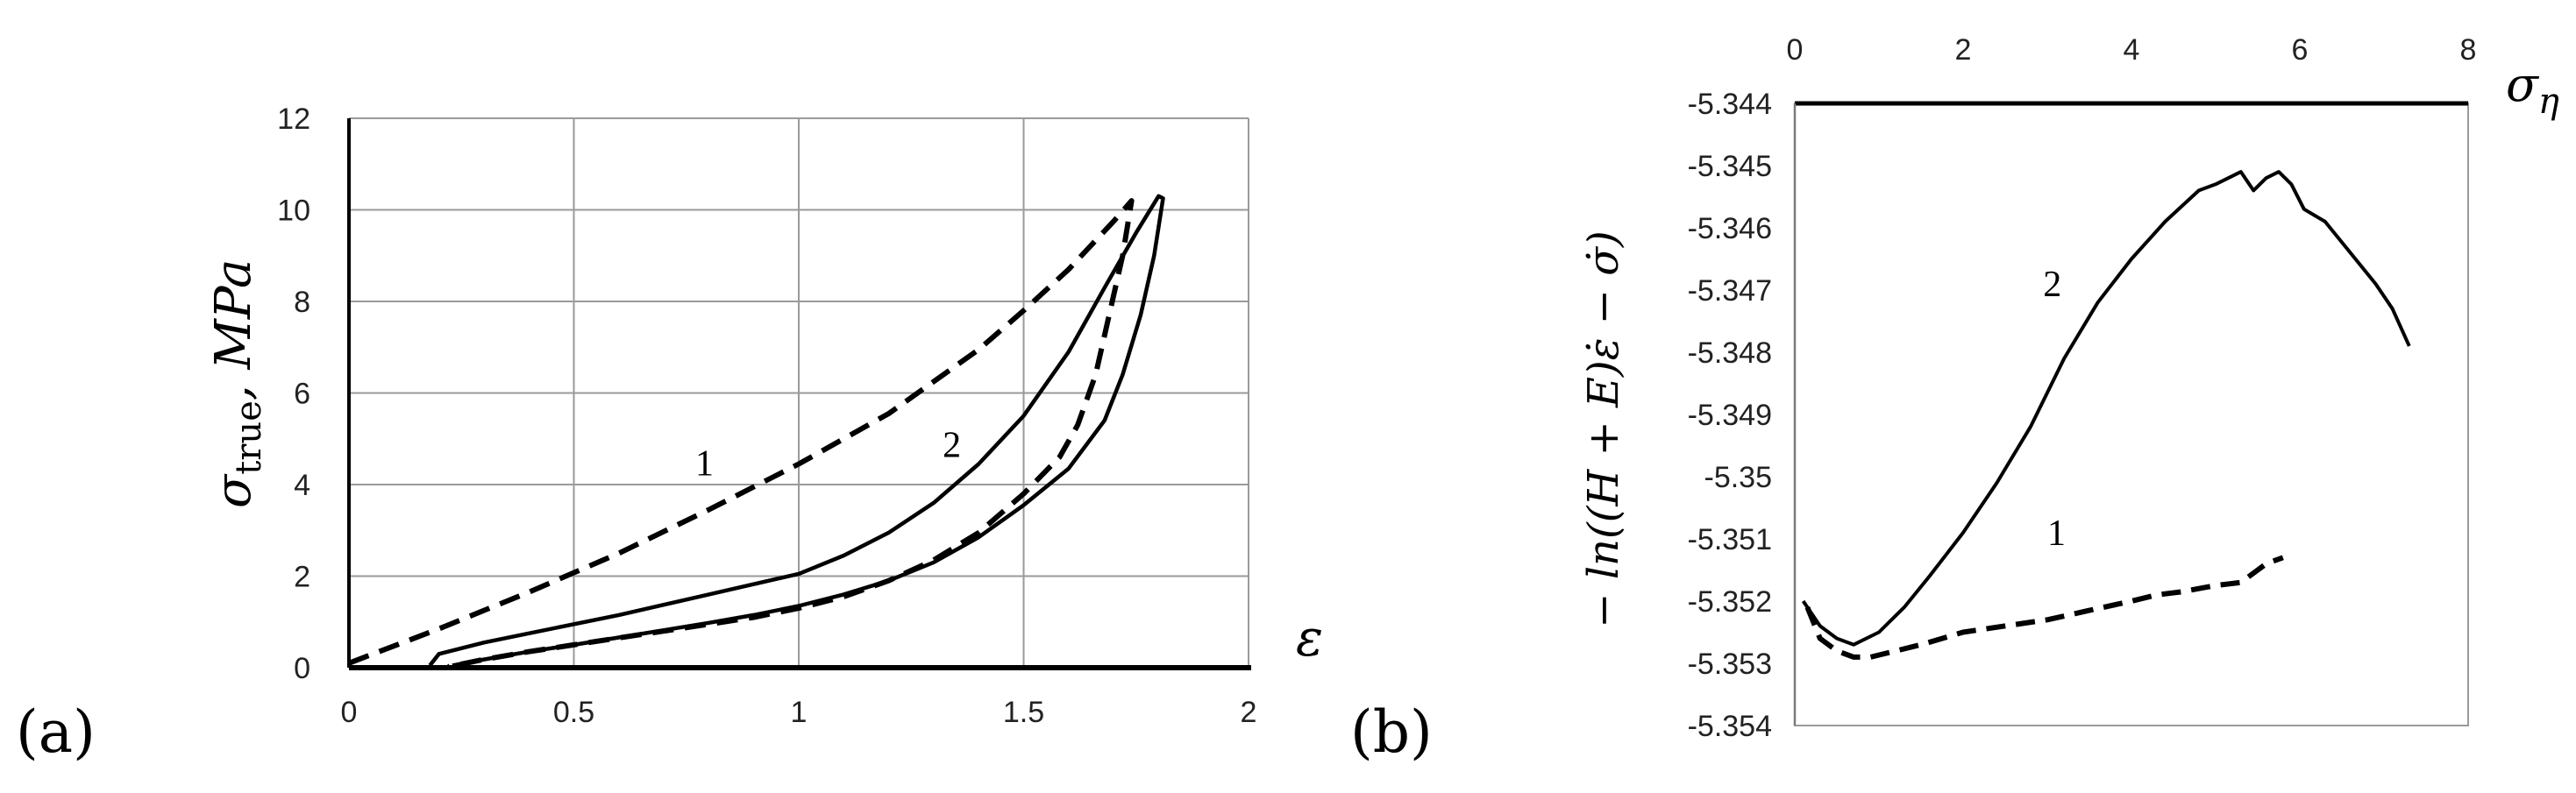 This screenshot has width=2576, height=793. Describe the element at coordinates (2054, 409) in the screenshot. I see `panel-b-annotations: 12` at that location.